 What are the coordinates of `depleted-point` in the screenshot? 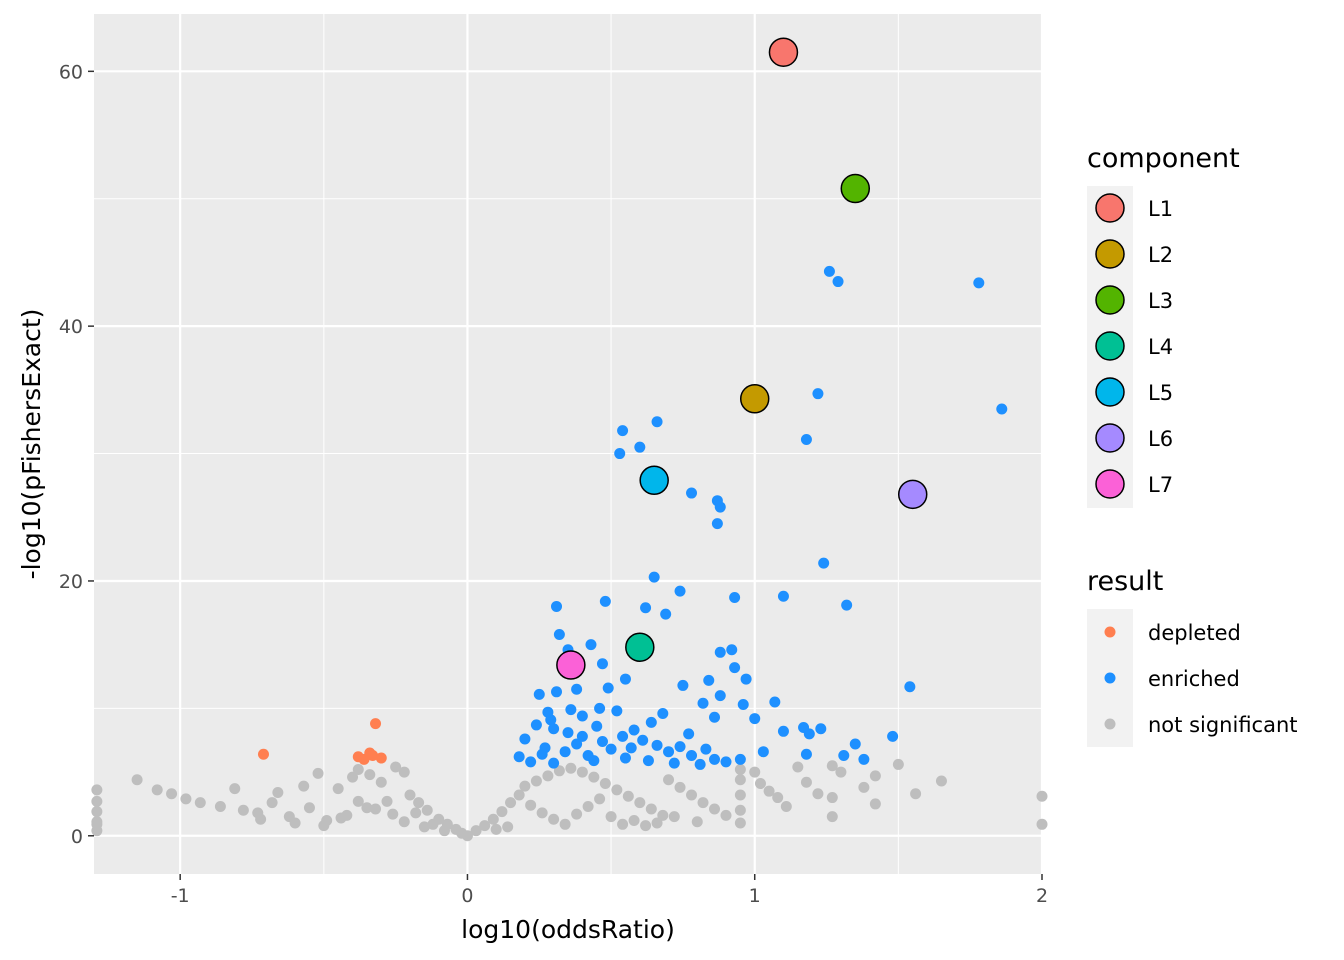 It's located at (364, 759).